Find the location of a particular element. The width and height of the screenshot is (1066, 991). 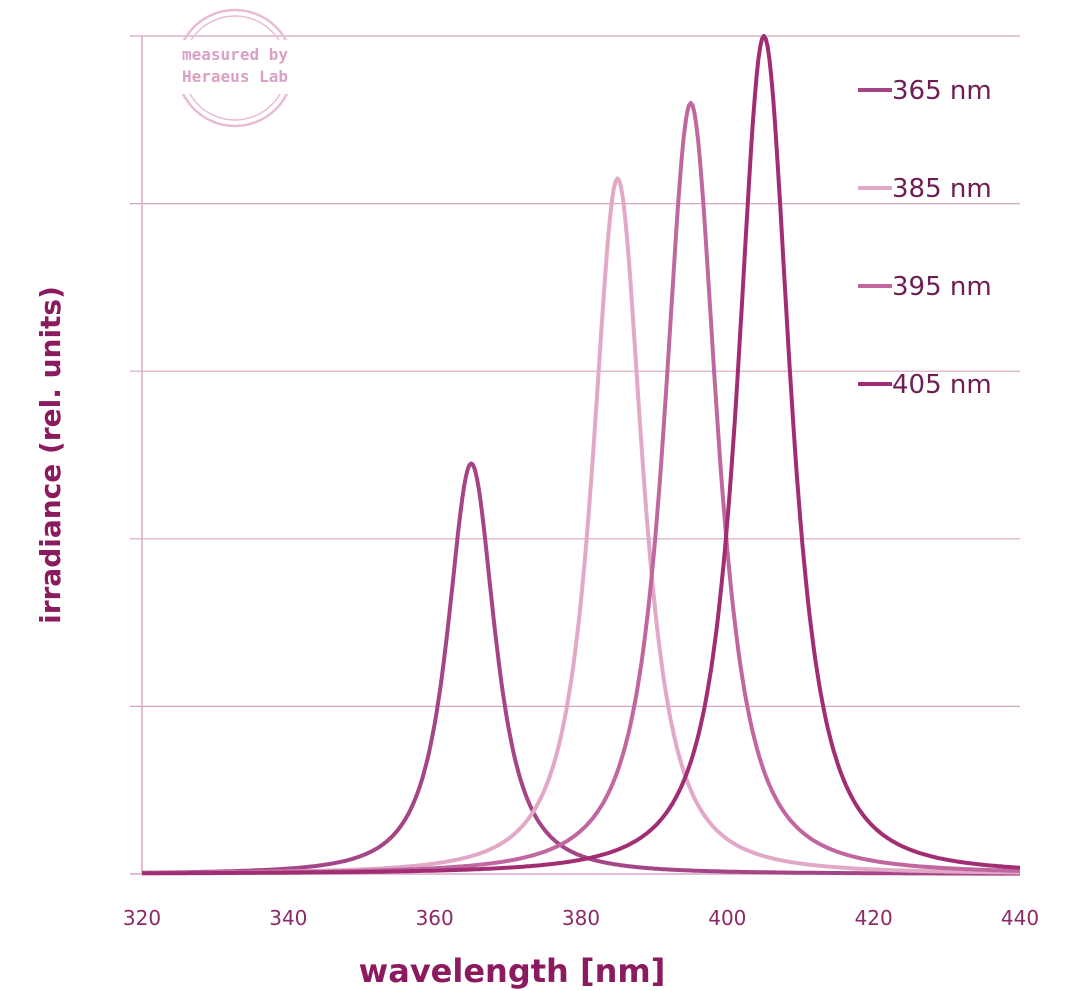

x-tick-label-440: 440 is located at coordinates (1020, 918).